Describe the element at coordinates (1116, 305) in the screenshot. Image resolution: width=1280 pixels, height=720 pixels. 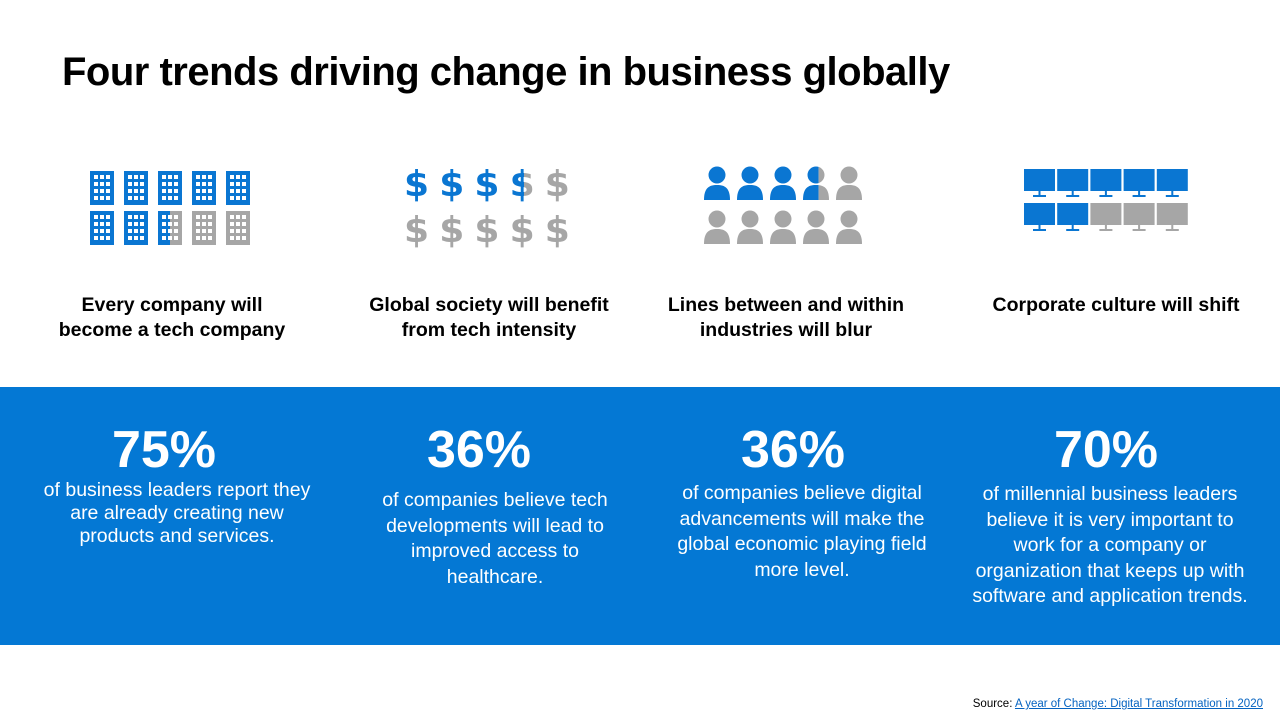
I see `trend-caption-culture-shift: Corporate culture will shift` at that location.